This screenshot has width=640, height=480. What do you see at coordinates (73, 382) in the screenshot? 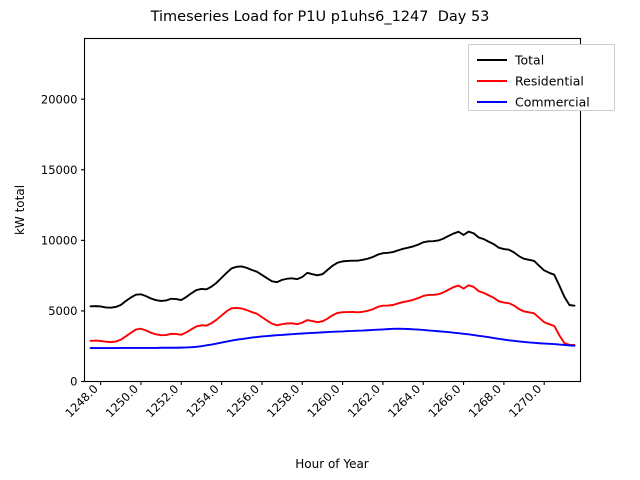
I see `y-tick-label: 0` at bounding box center [73, 382].